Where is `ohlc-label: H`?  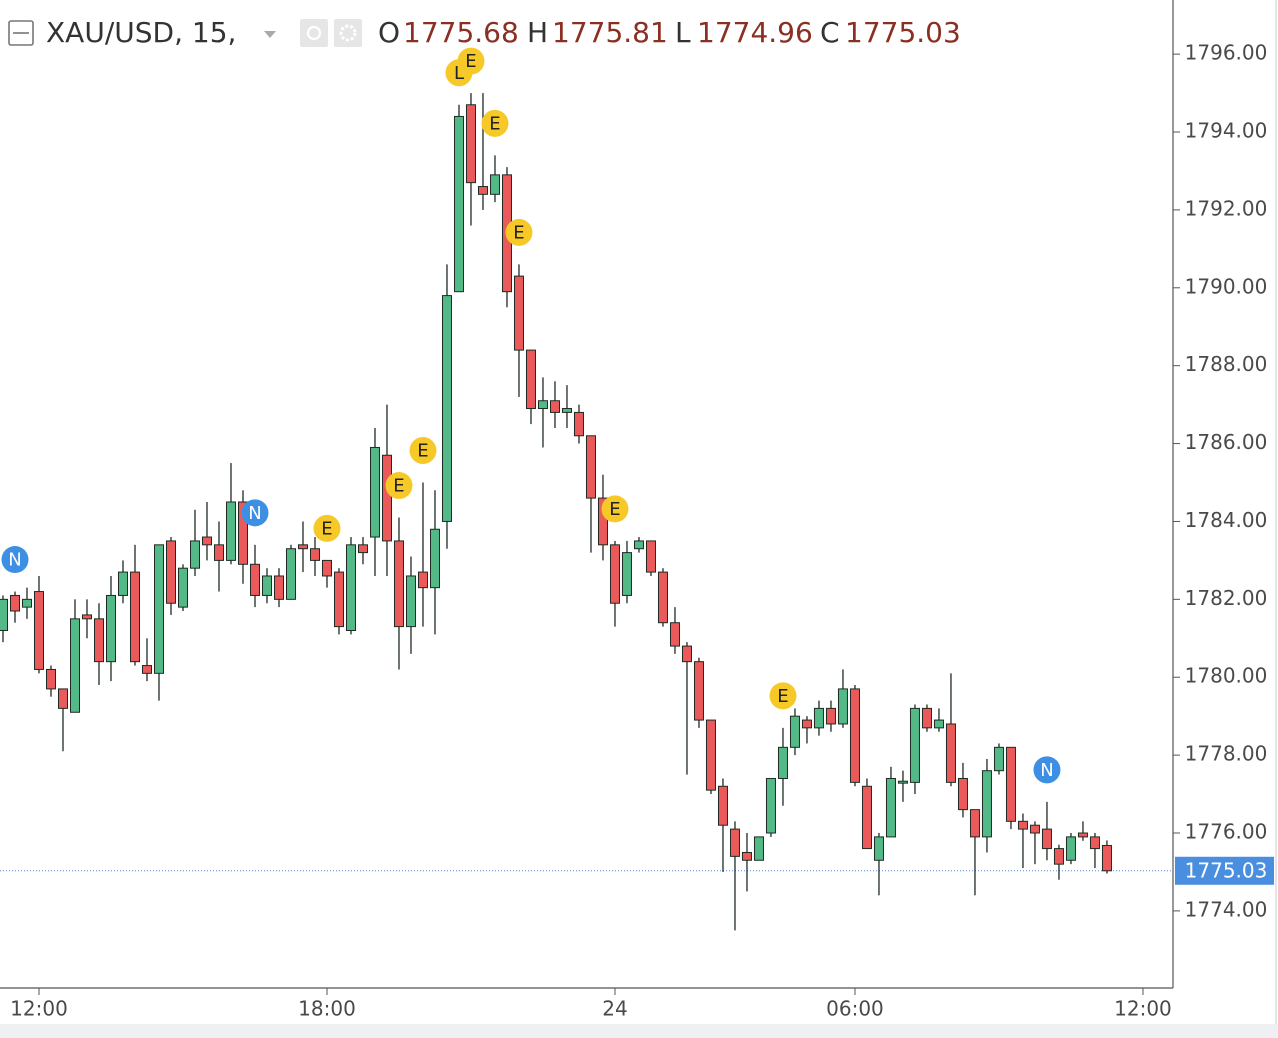
ohlc-label: H is located at coordinates (537, 32).